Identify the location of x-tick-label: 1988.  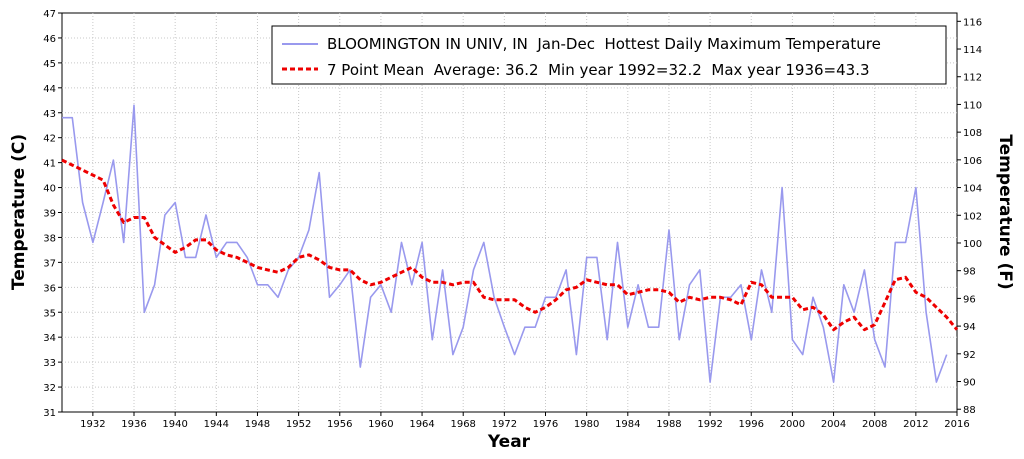
(668, 424).